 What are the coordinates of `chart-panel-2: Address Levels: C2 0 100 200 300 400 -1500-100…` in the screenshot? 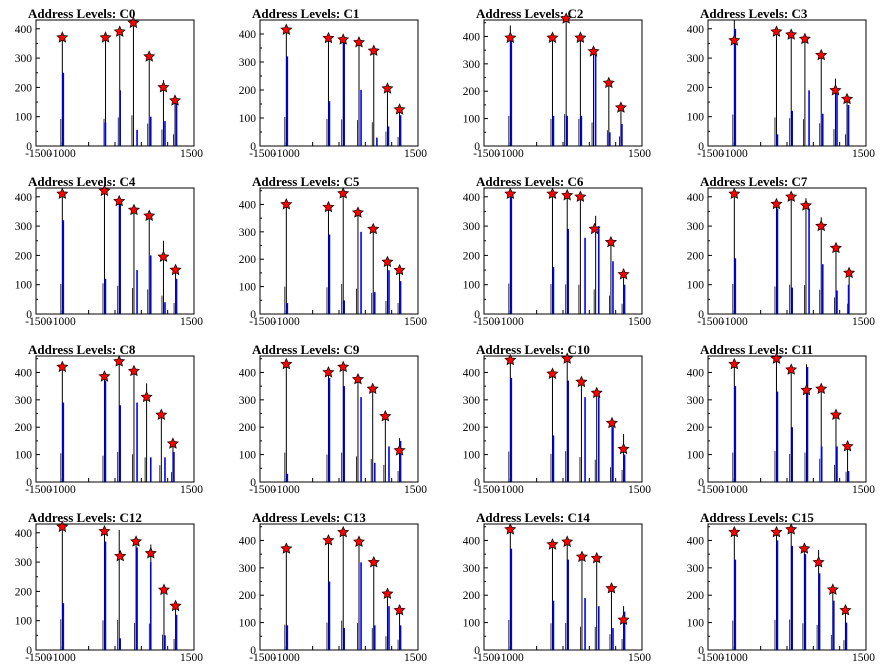 It's located at (557, 83).